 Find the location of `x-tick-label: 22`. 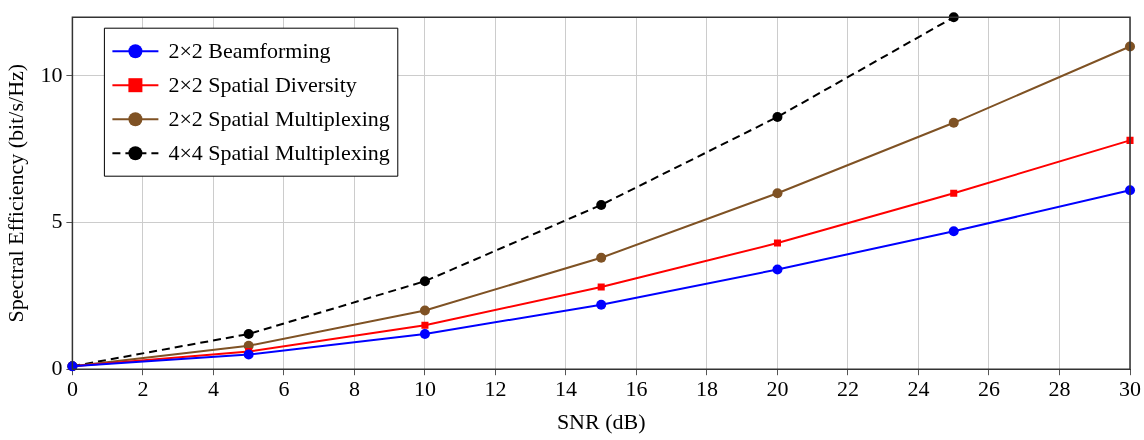

x-tick-label: 22 is located at coordinates (847, 389).